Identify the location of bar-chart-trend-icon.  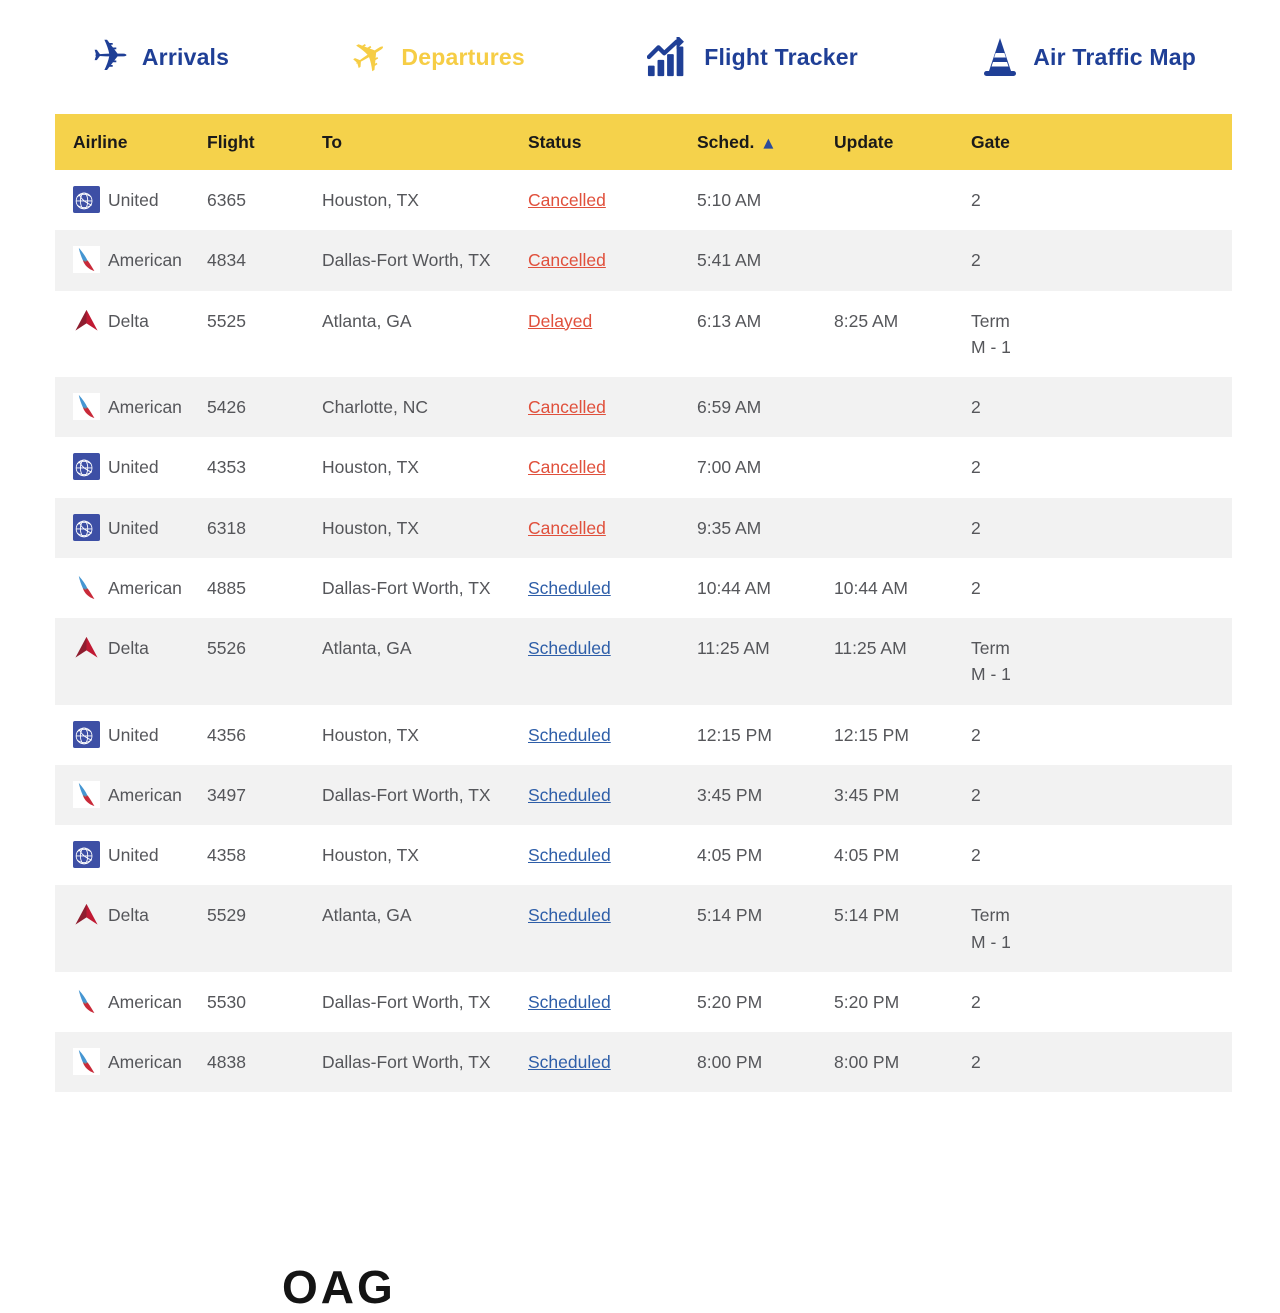
(669, 57).